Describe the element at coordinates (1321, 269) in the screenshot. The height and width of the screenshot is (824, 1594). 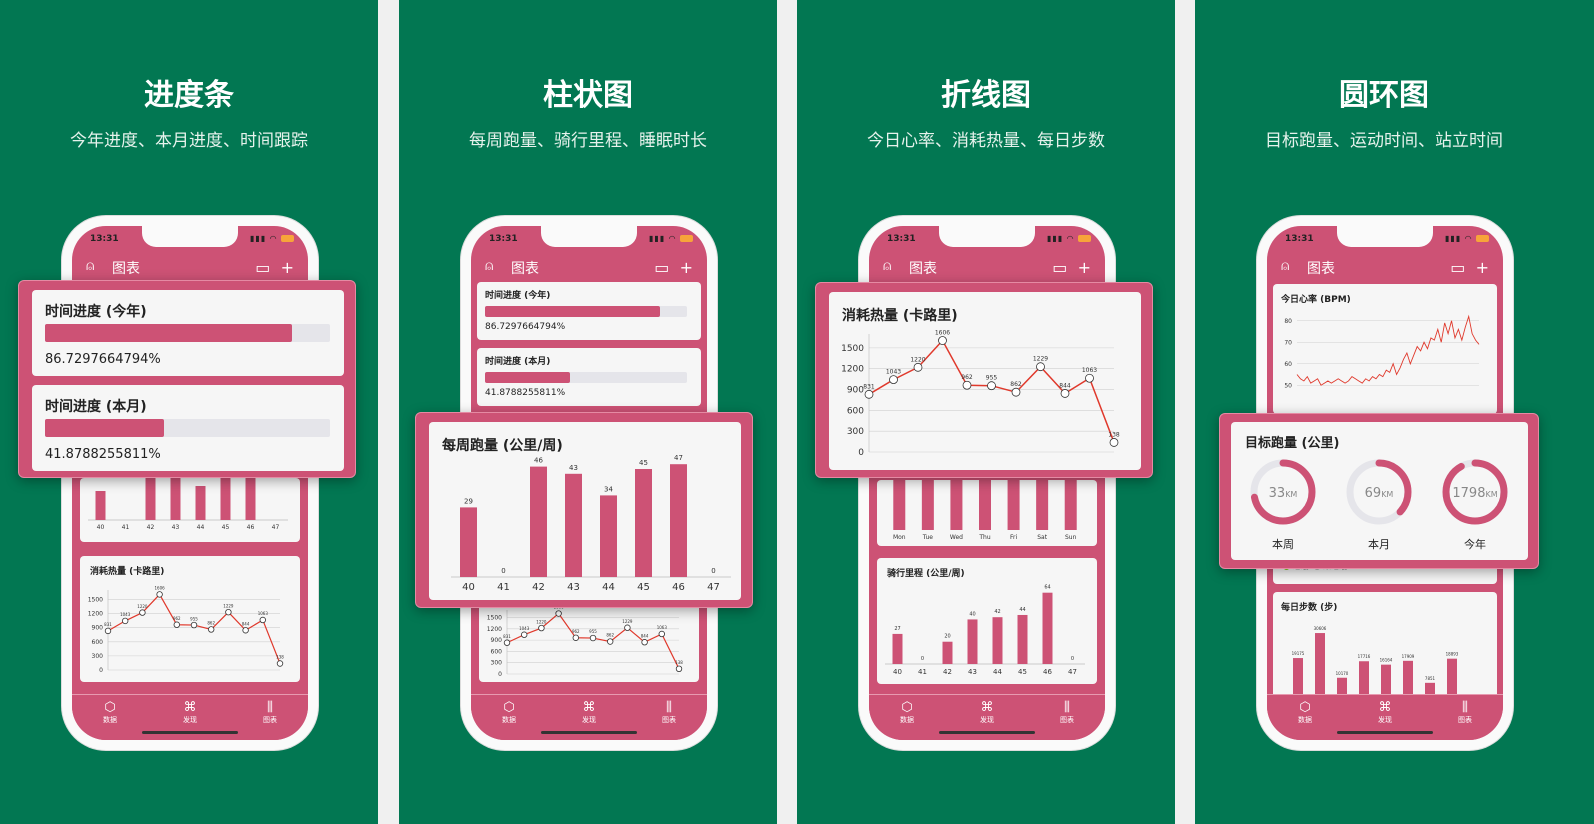
I see `nav-title: 图表` at that location.